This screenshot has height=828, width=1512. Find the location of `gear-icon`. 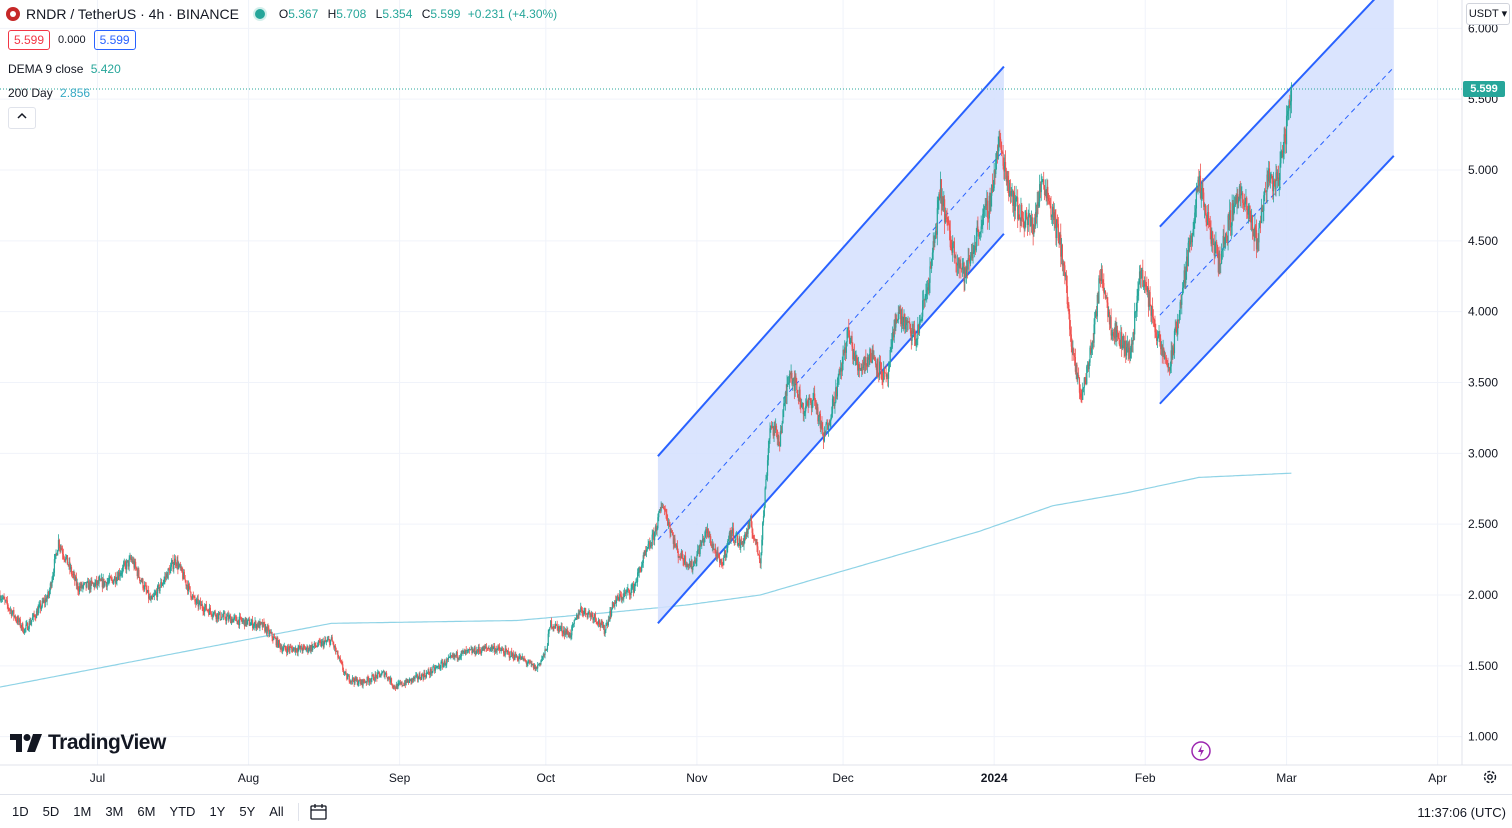

gear-icon is located at coordinates (1490, 777).